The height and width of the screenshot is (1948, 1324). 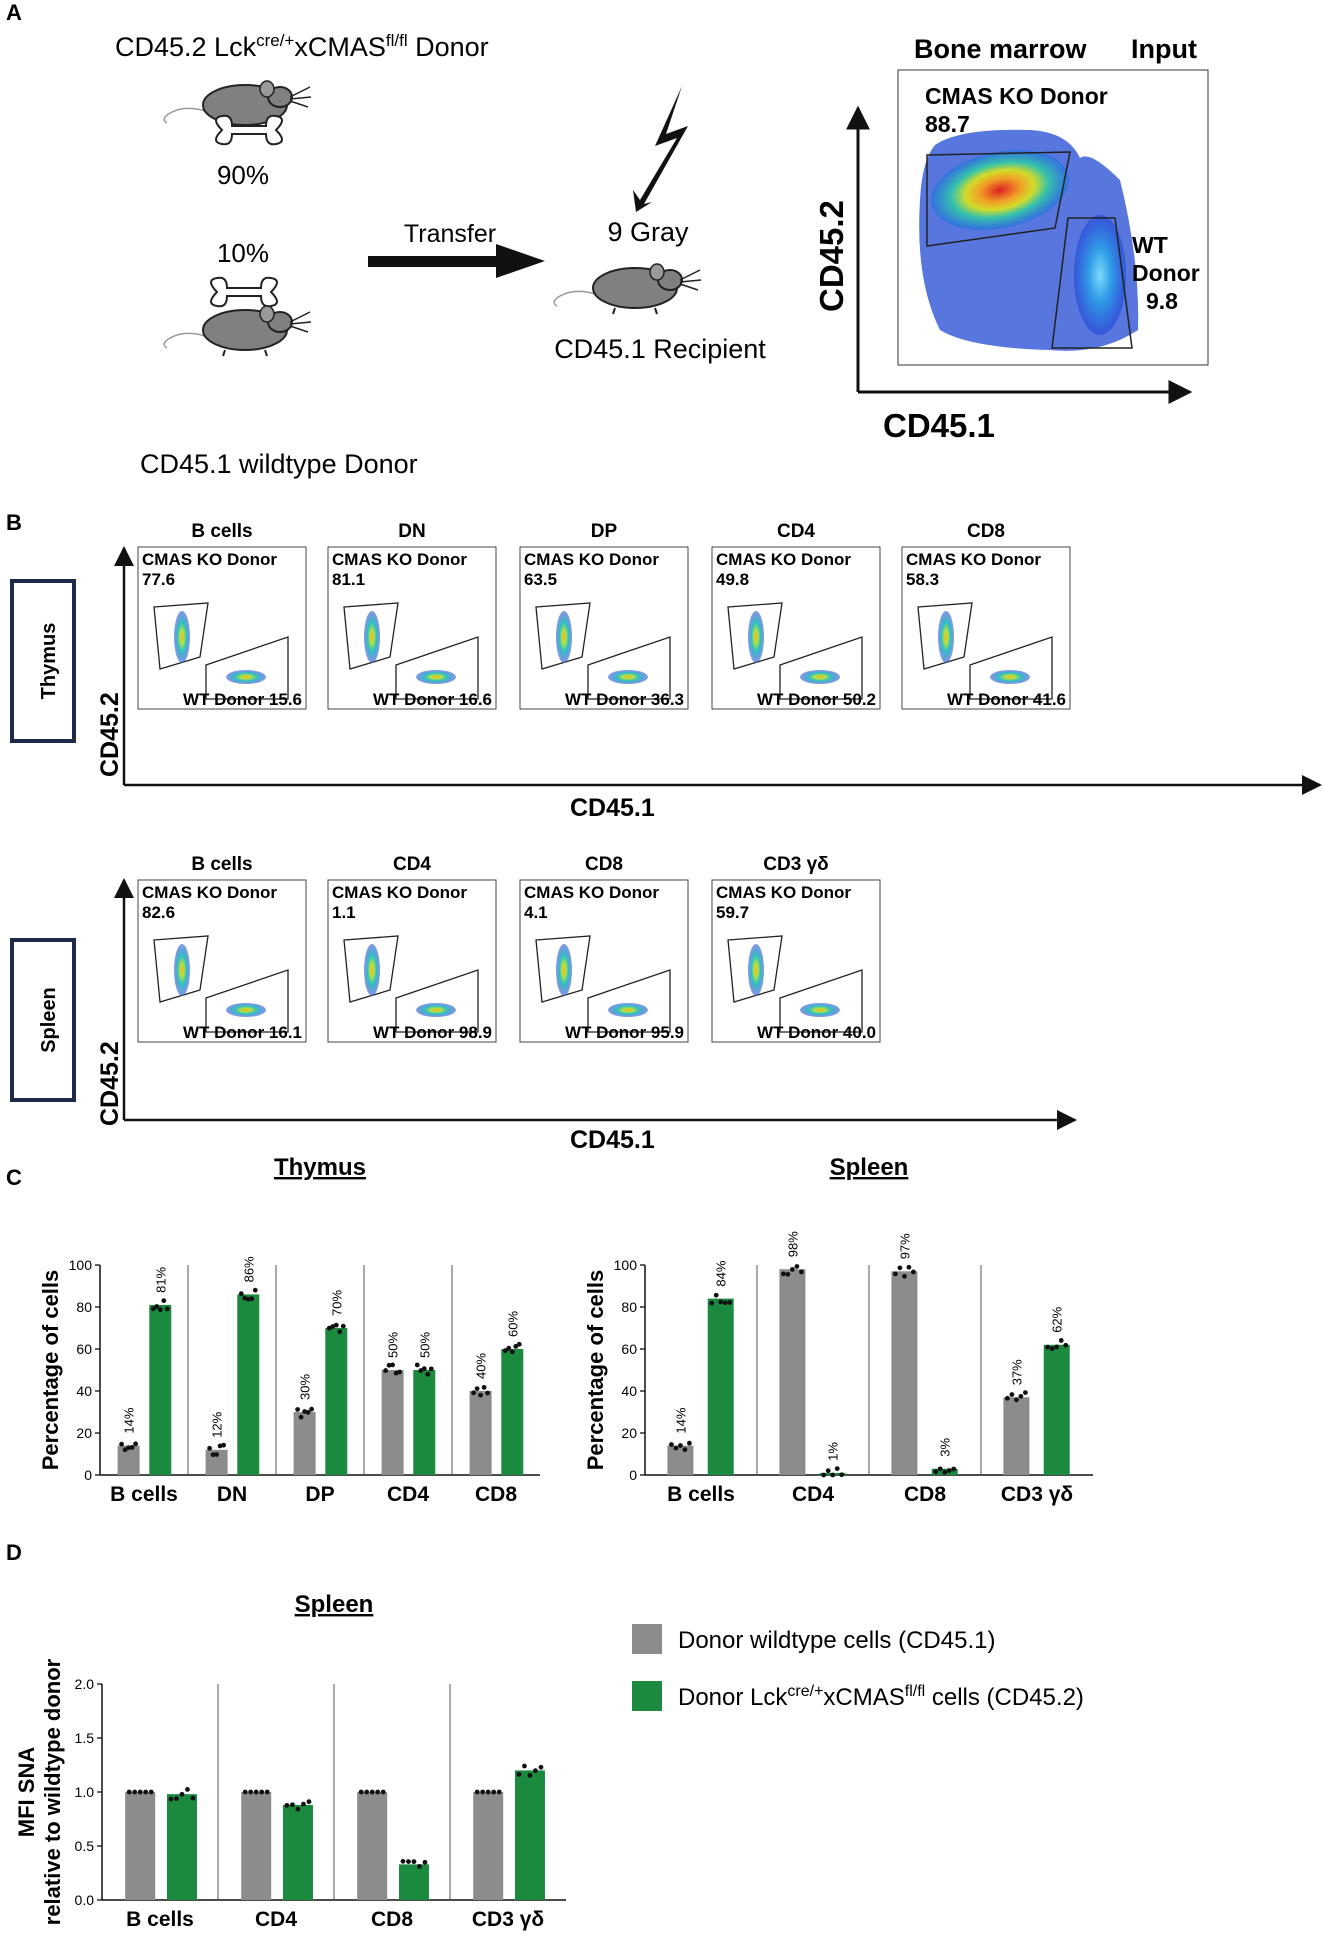 What do you see at coordinates (833, 1451) in the screenshot?
I see `bar-value-label: 1%` at bounding box center [833, 1451].